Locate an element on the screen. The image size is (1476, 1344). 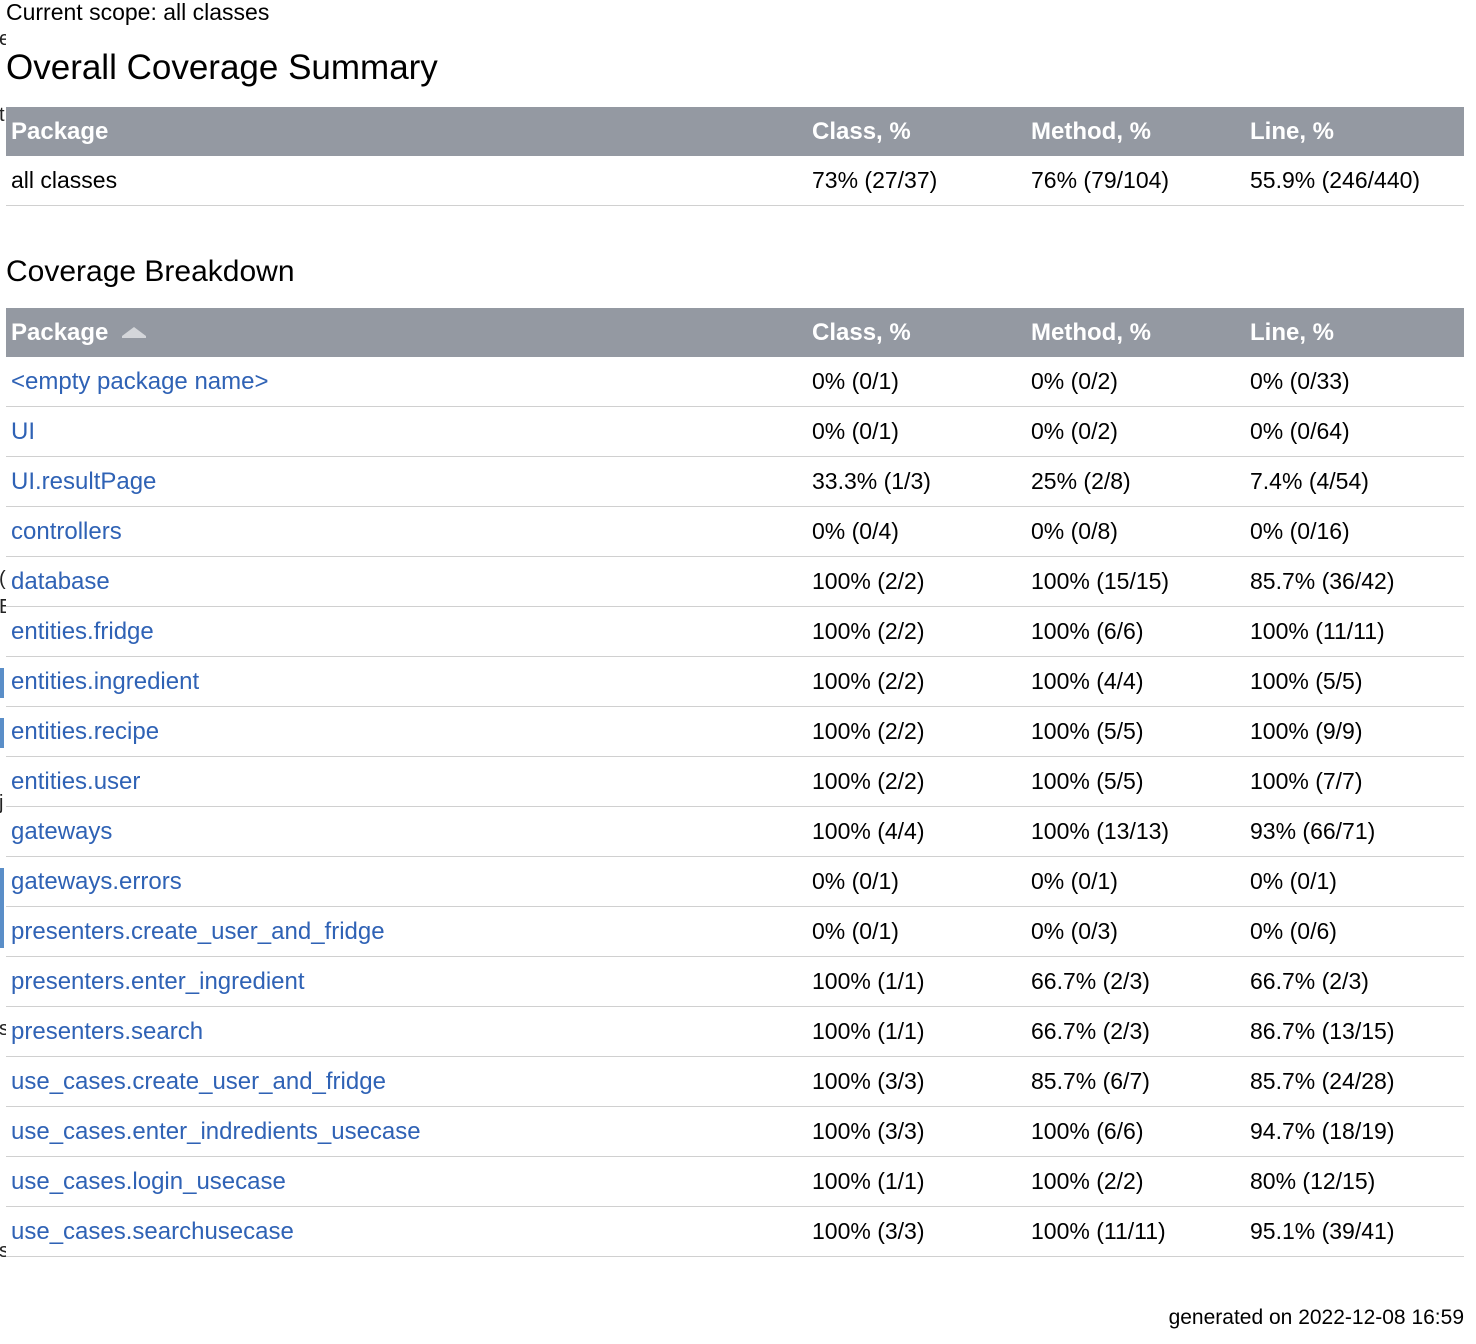
breakdown-title: Coverage Breakdown is located at coordinates (150, 271).